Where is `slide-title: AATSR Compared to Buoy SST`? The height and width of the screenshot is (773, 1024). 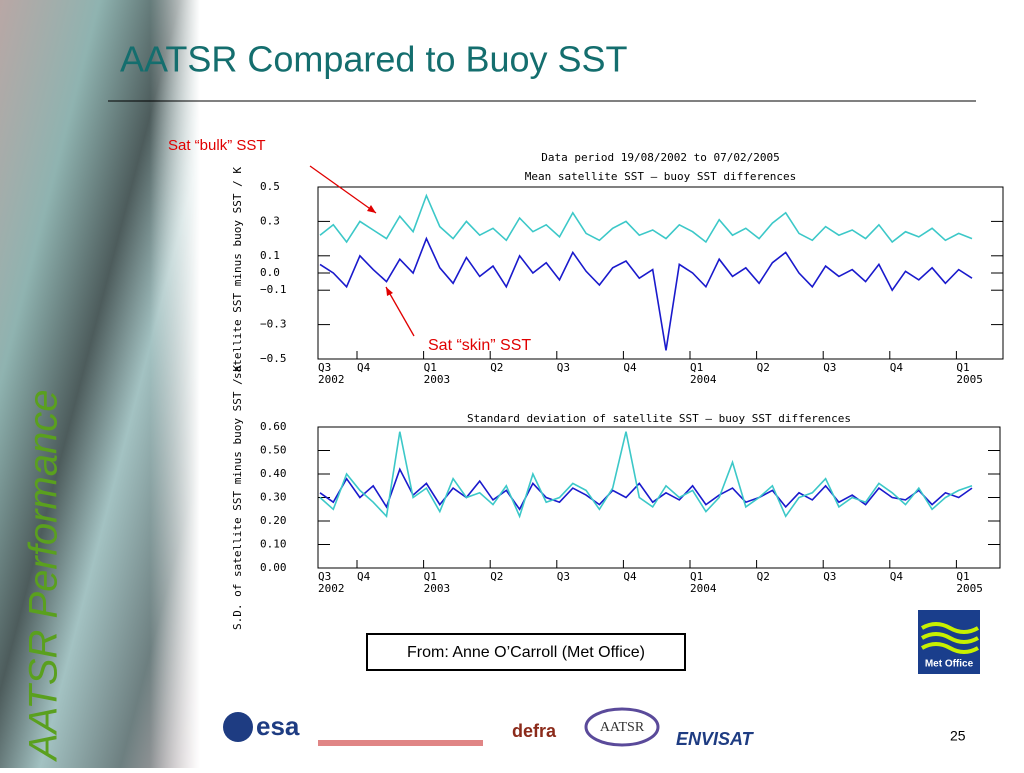
slide-title: AATSR Compared to Buoy SST is located at coordinates (374, 59).